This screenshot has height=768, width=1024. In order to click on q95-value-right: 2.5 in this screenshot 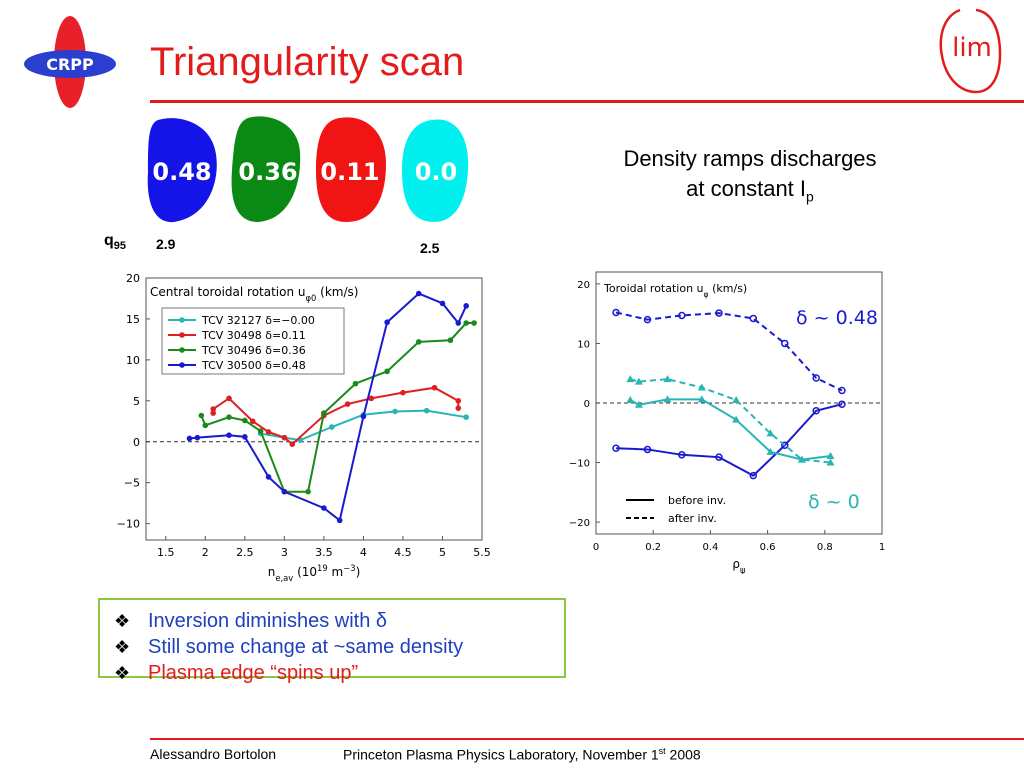, I will do `click(430, 248)`.